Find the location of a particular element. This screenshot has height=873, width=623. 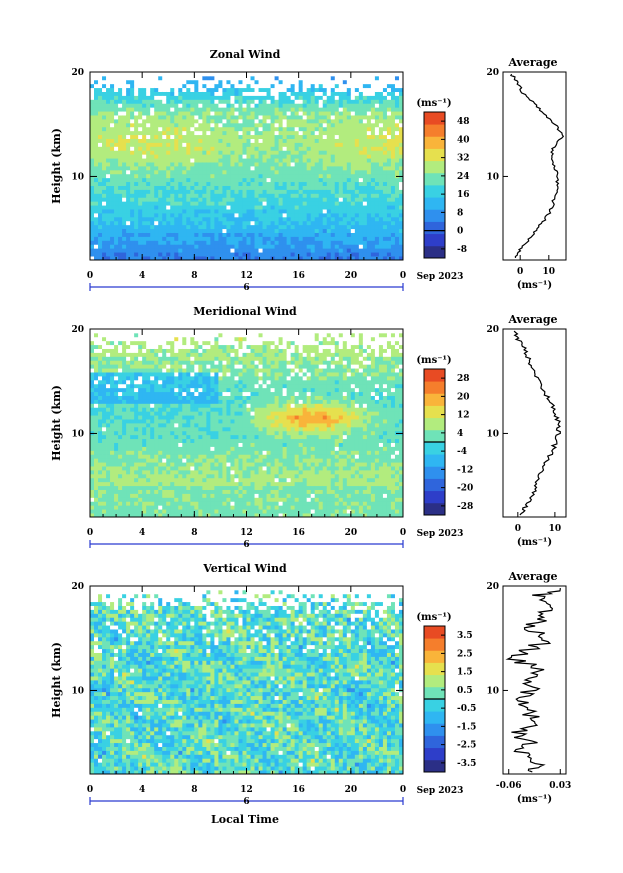

colorbar-segment is located at coordinates (434, 240).